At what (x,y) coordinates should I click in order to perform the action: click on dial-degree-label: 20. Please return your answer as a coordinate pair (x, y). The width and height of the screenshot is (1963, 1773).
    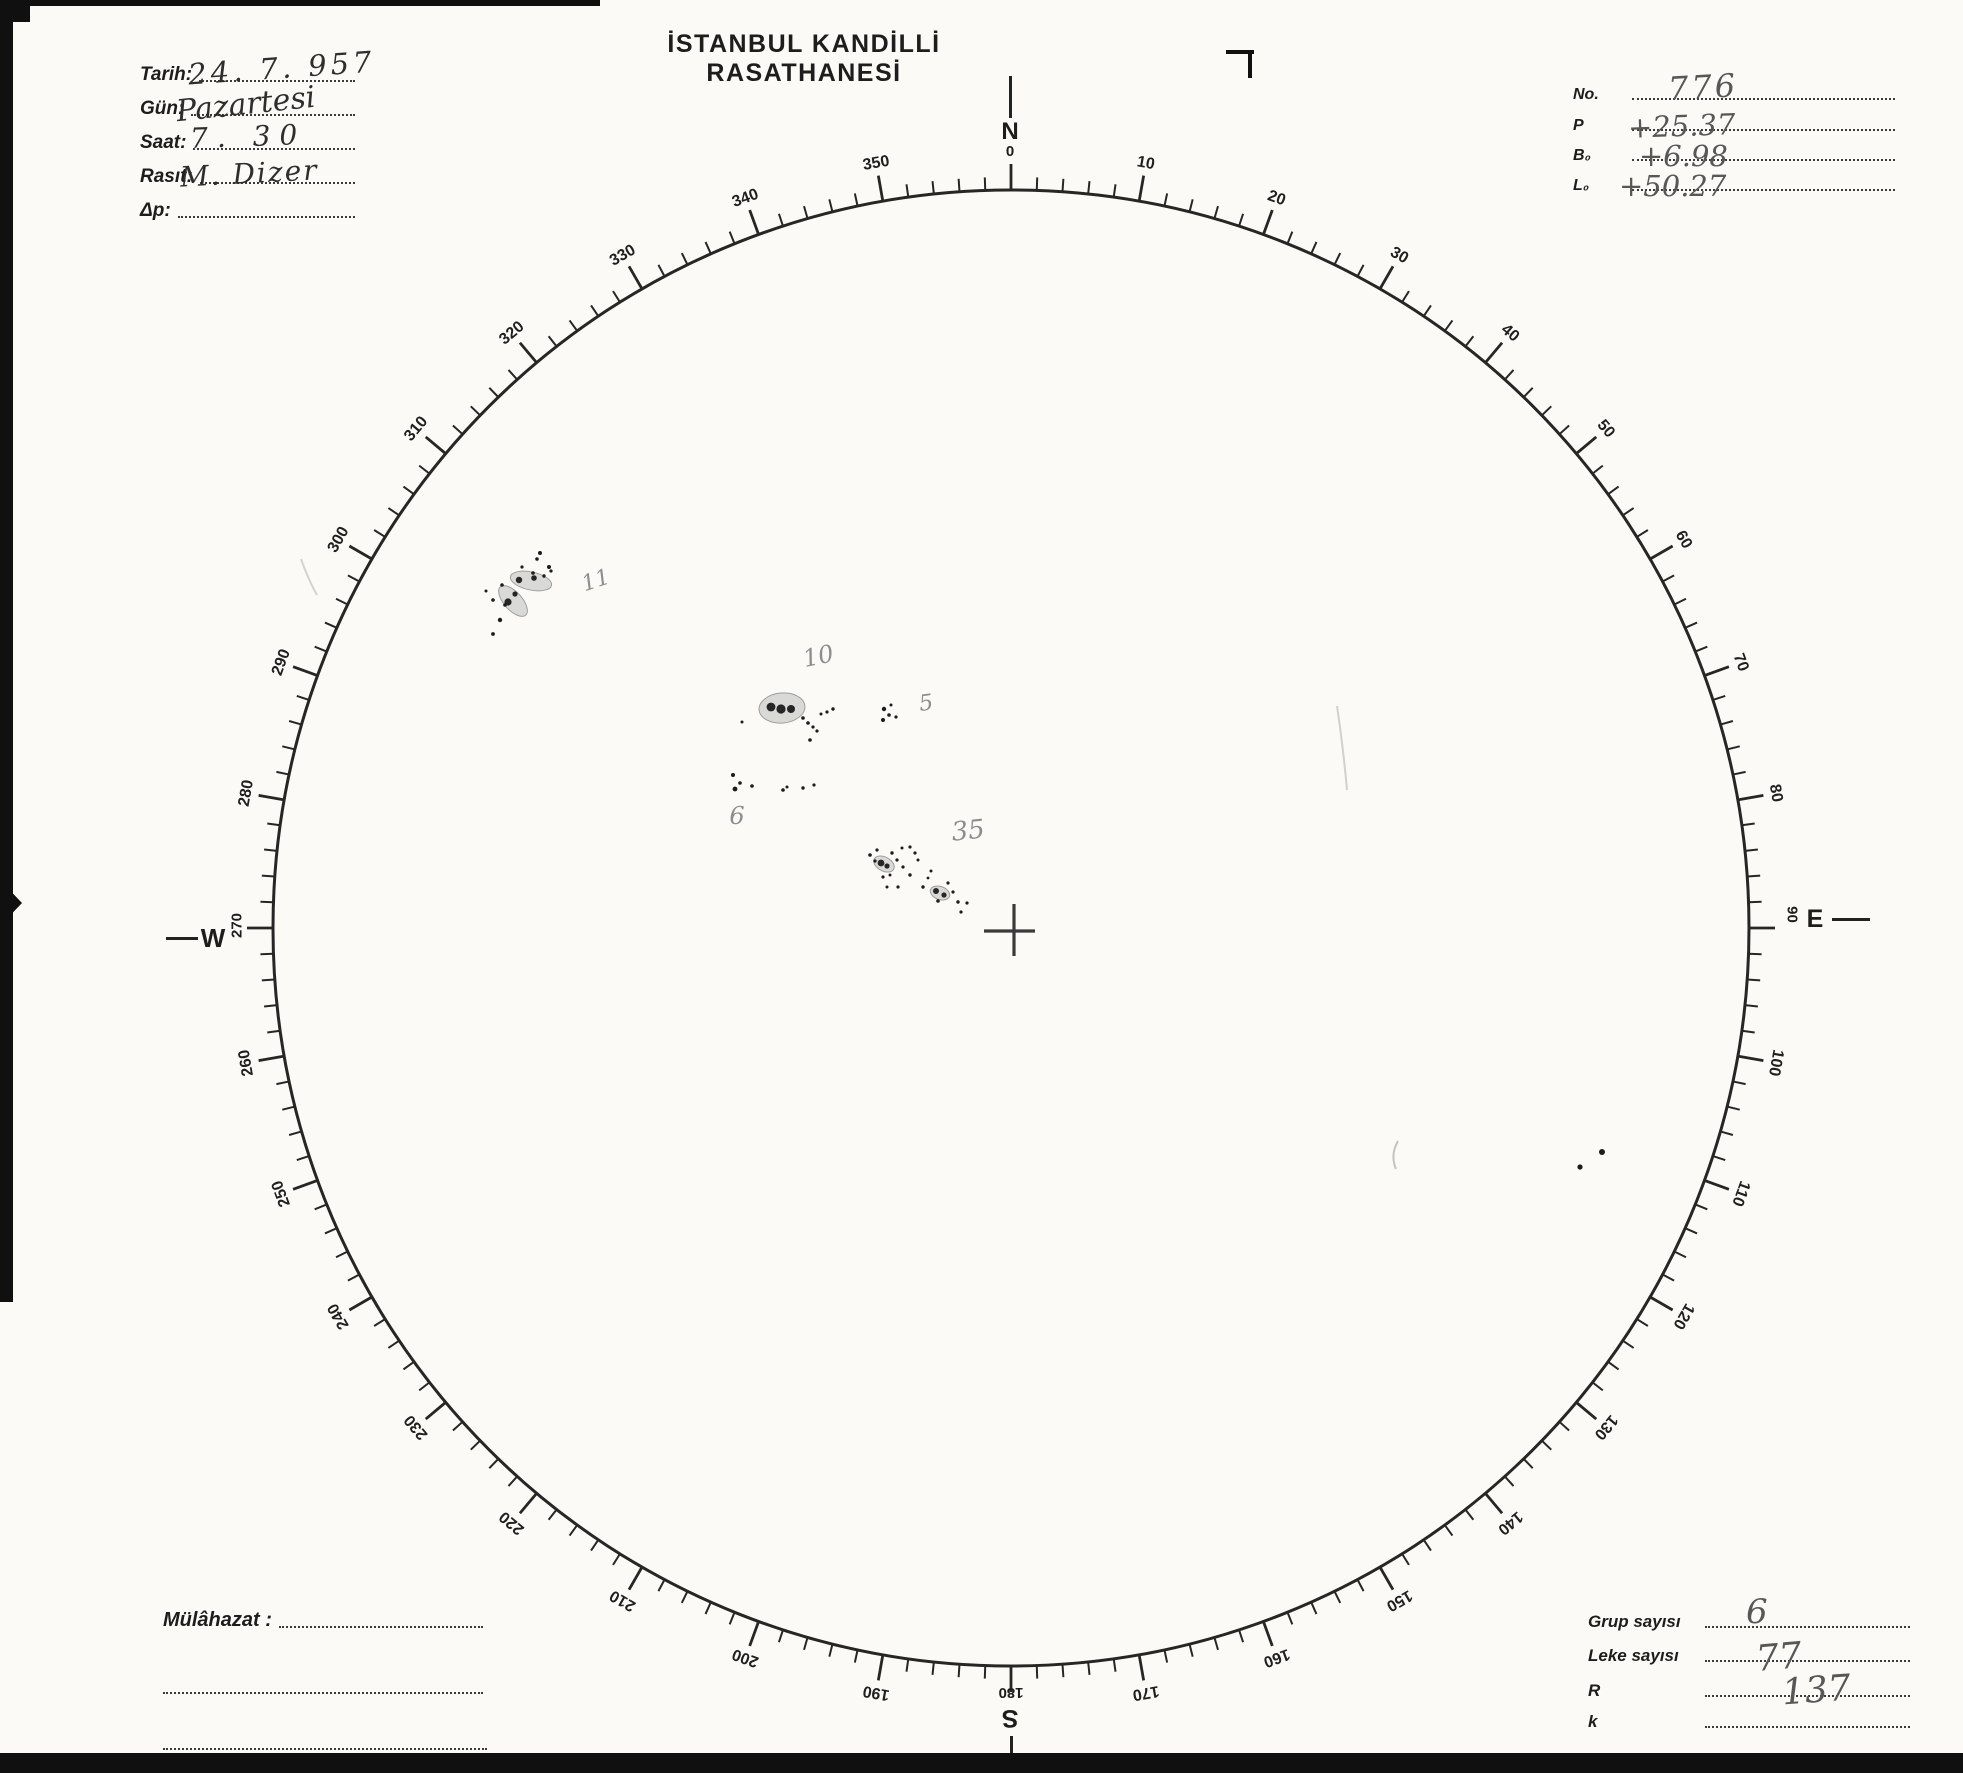
    Looking at the image, I should click on (1276, 198).